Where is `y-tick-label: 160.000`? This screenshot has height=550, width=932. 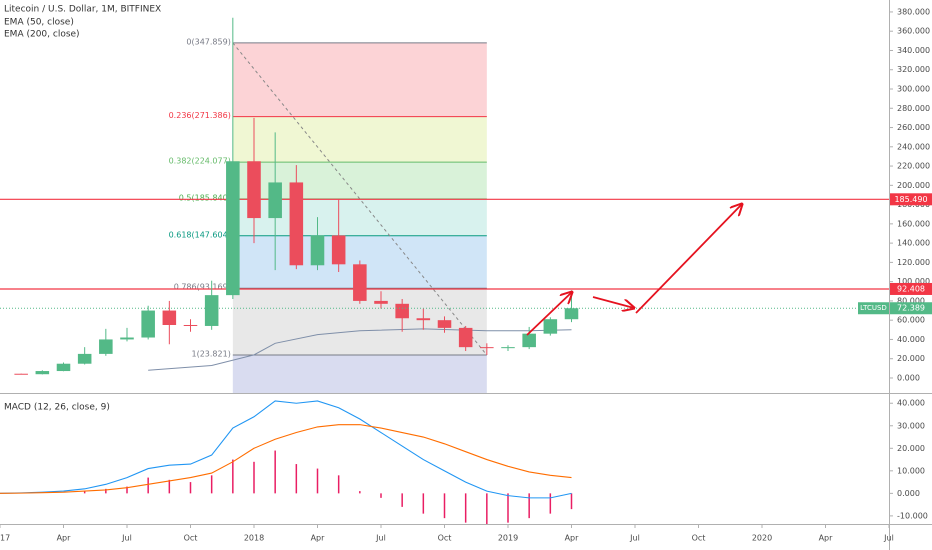
y-tick-label: 160.000 is located at coordinates (913, 223).